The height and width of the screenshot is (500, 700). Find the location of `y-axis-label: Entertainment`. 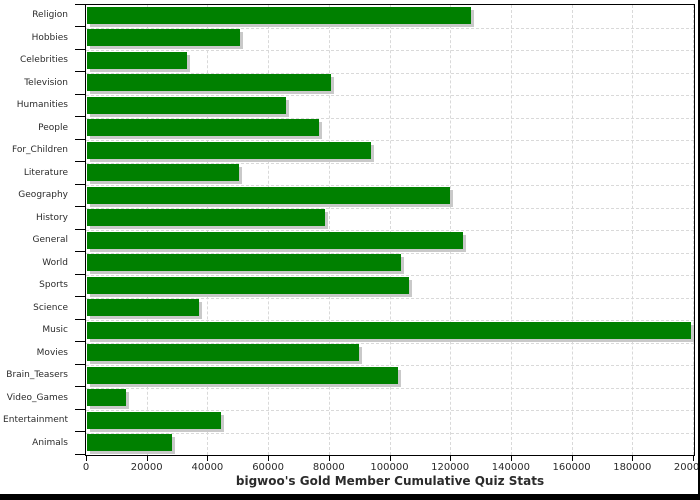

y-axis-label: Entertainment is located at coordinates (35, 420).